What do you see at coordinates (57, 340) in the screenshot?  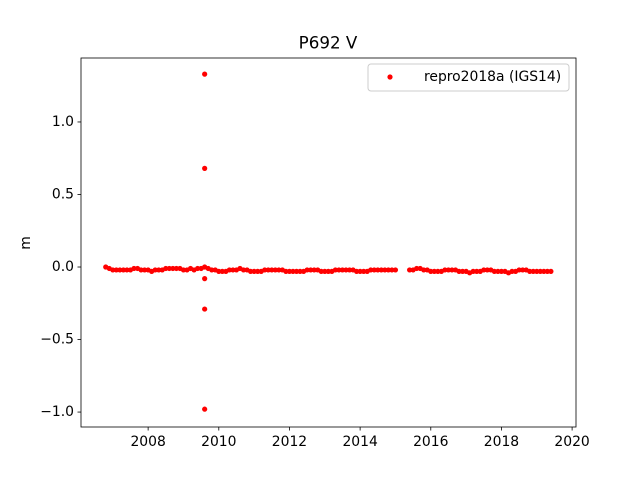 I see `y-tick-label: −0.5` at bounding box center [57, 340].